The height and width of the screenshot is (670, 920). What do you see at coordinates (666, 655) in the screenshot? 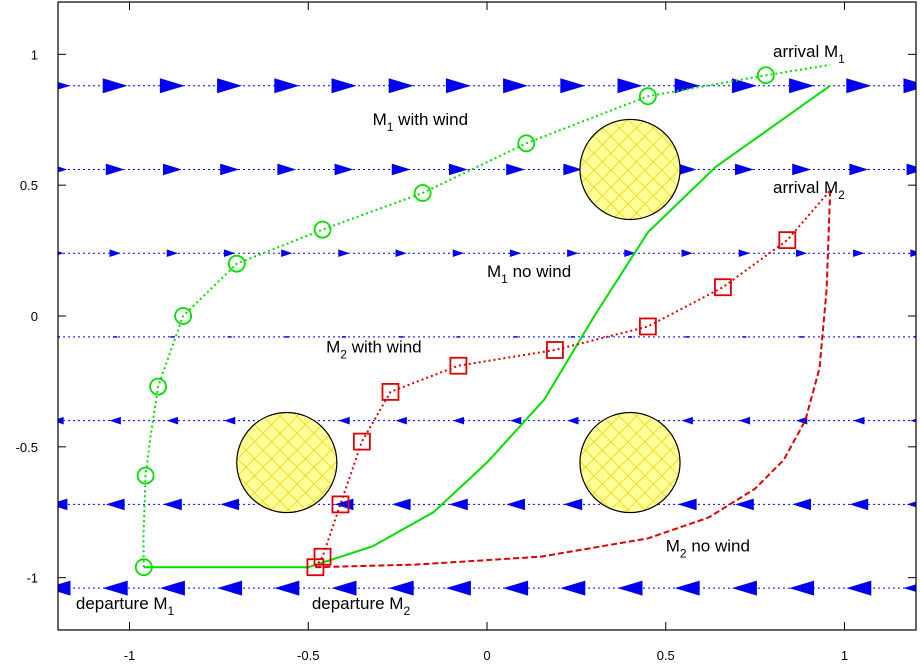
I see `x-tick-label: 0.5` at bounding box center [666, 655].